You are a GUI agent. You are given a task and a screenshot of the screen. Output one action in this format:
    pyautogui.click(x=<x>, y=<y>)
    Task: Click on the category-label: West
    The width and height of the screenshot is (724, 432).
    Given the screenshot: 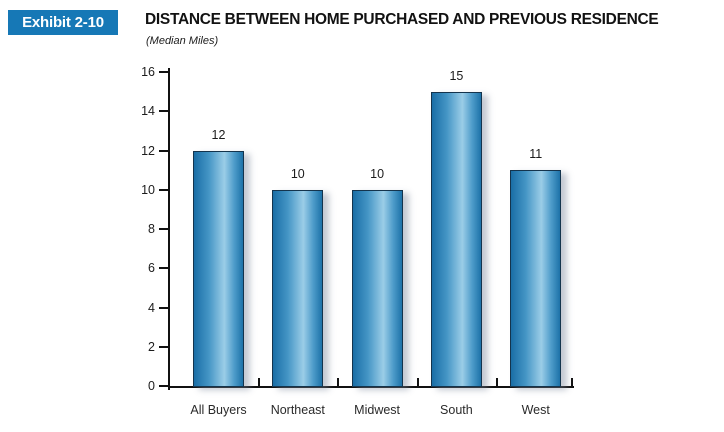 What is the action you would take?
    pyautogui.click(x=535, y=410)
    